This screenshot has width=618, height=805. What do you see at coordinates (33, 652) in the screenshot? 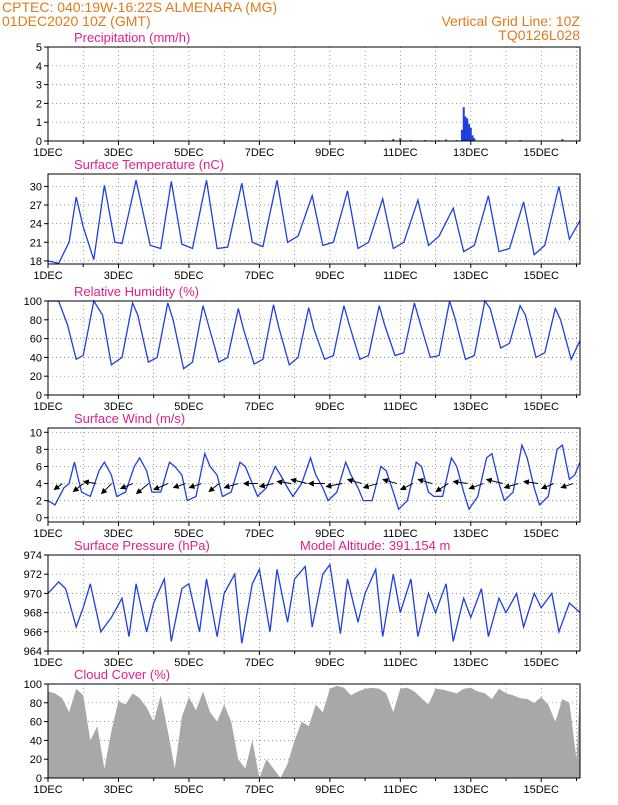
I see `y-tick-label: 964` at bounding box center [33, 652].